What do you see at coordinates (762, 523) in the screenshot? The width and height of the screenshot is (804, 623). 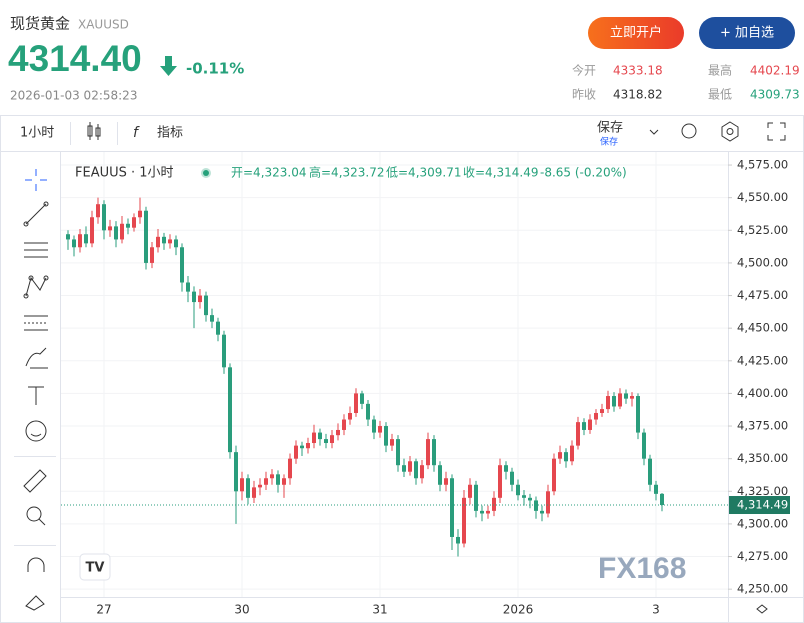 I see `y-tick-label: 4,300.00` at bounding box center [762, 523].